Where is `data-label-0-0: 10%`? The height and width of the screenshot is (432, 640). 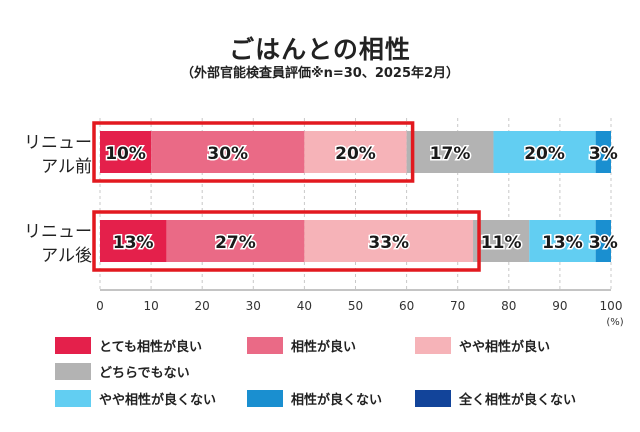 data-label-0-0: 10% is located at coordinates (125, 154).